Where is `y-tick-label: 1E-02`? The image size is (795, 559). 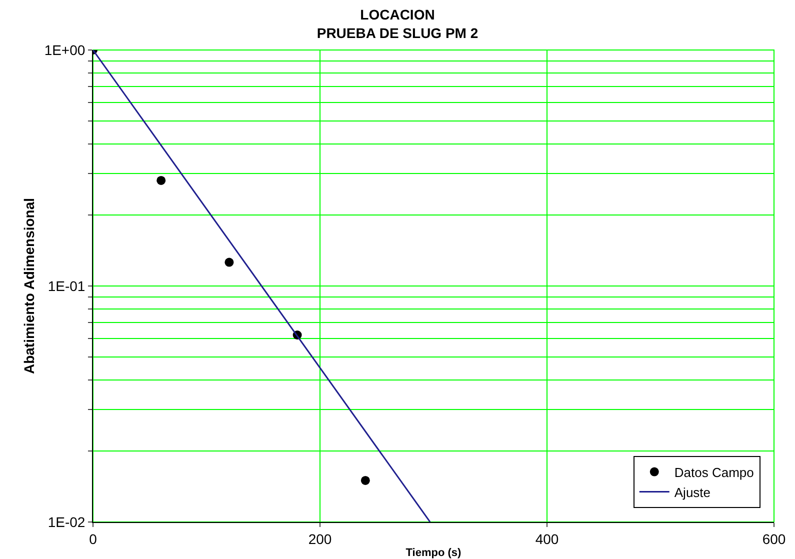 y-tick-label: 1E-02 is located at coordinates (67, 522).